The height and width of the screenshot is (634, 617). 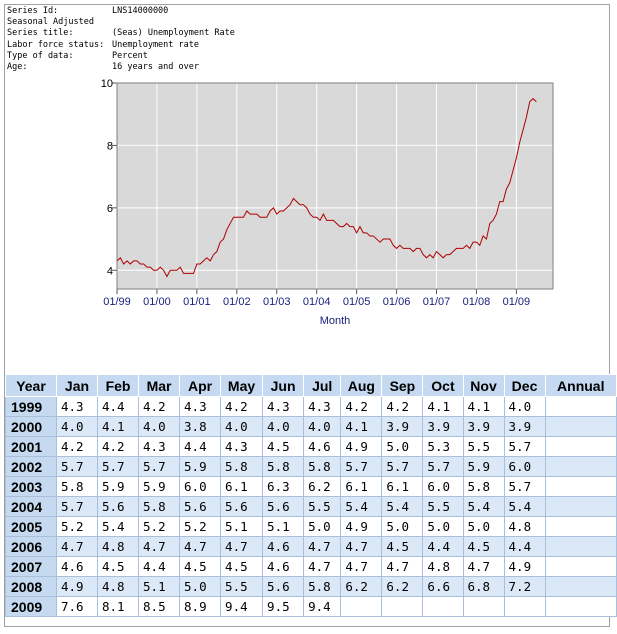 What do you see at coordinates (110, 146) in the screenshot?
I see `y-tick-label: 8` at bounding box center [110, 146].